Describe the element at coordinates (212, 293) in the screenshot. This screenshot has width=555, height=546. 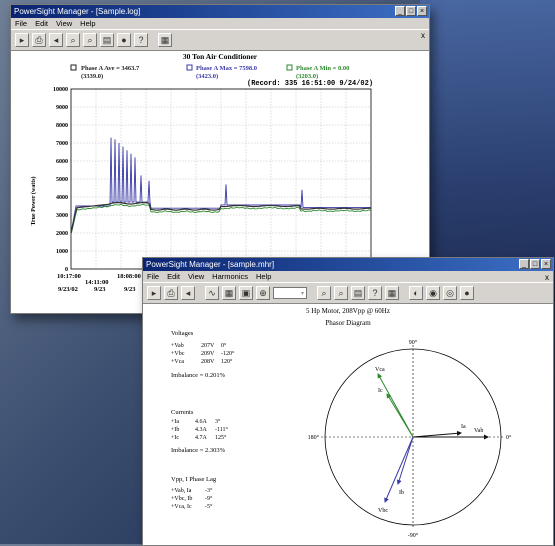
I see `waveform-icon: ∿` at that location.